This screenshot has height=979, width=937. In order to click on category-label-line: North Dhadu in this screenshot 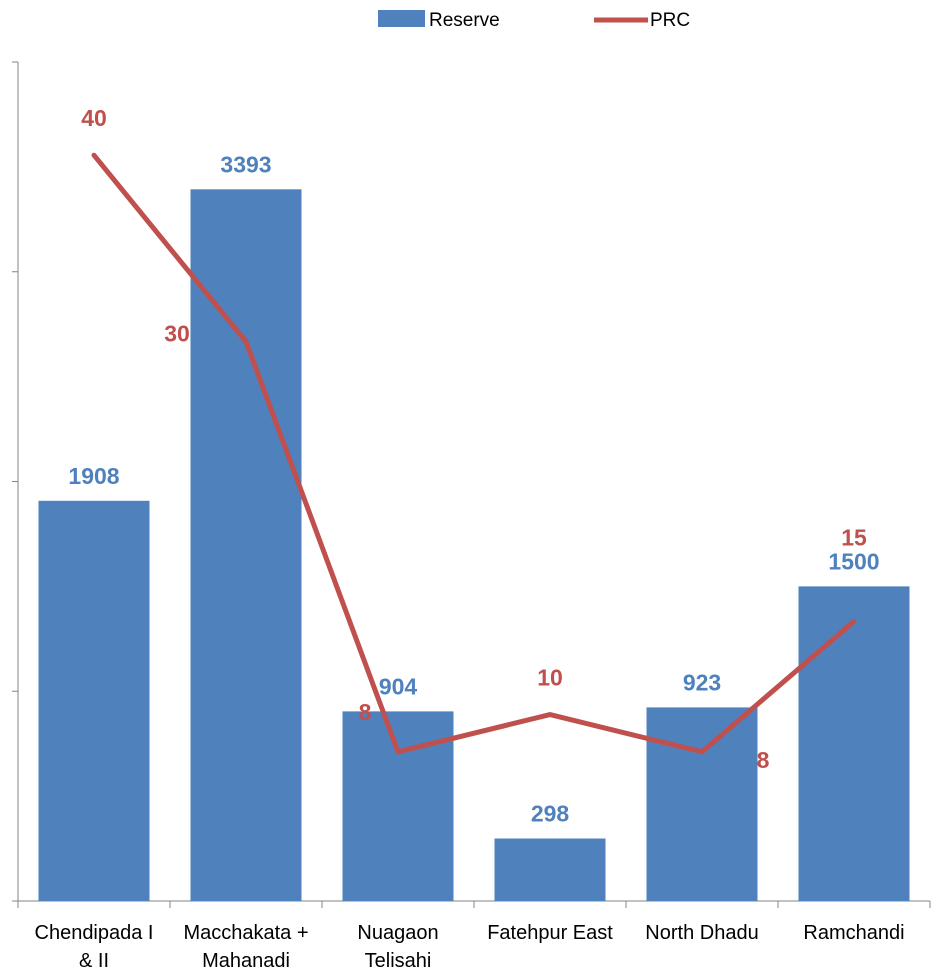, I will do `click(701, 933)`.